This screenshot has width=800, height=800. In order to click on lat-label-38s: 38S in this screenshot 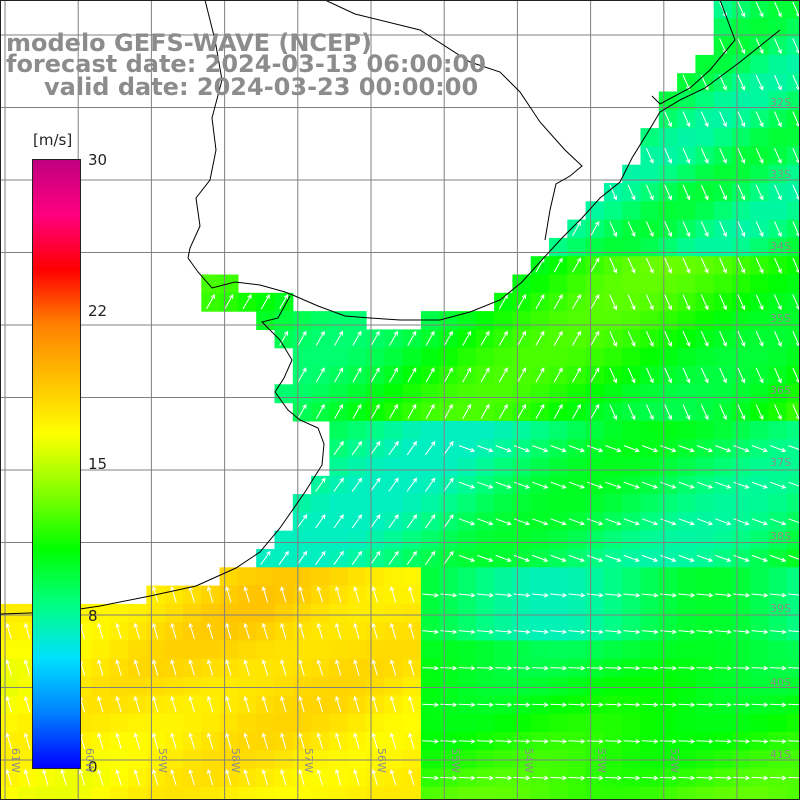, I will do `click(780, 536)`.